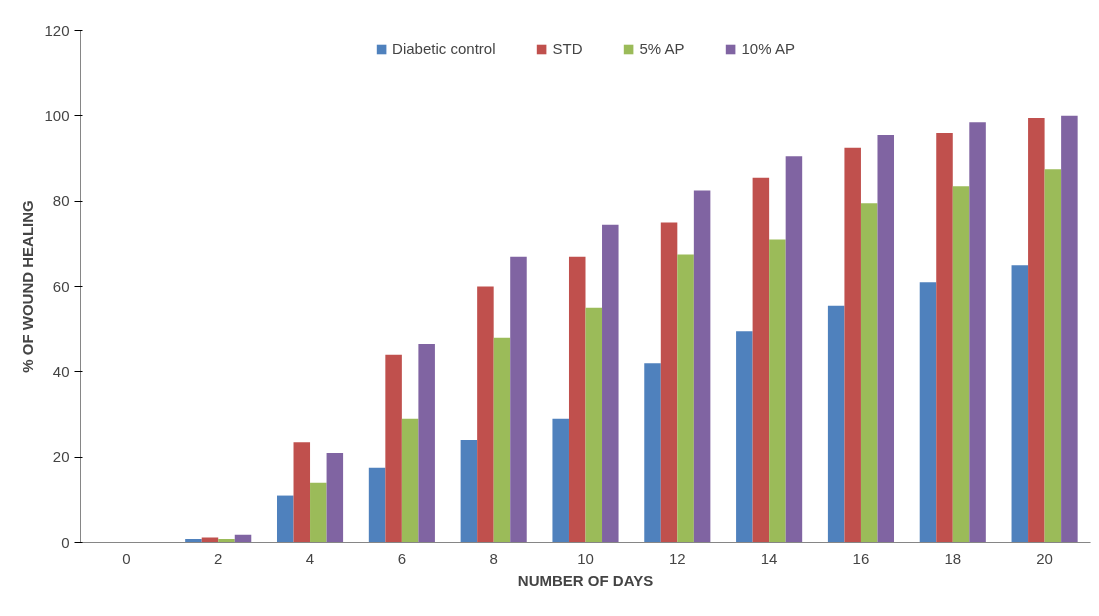  I want to click on x-tick-label: 12, so click(677, 558).